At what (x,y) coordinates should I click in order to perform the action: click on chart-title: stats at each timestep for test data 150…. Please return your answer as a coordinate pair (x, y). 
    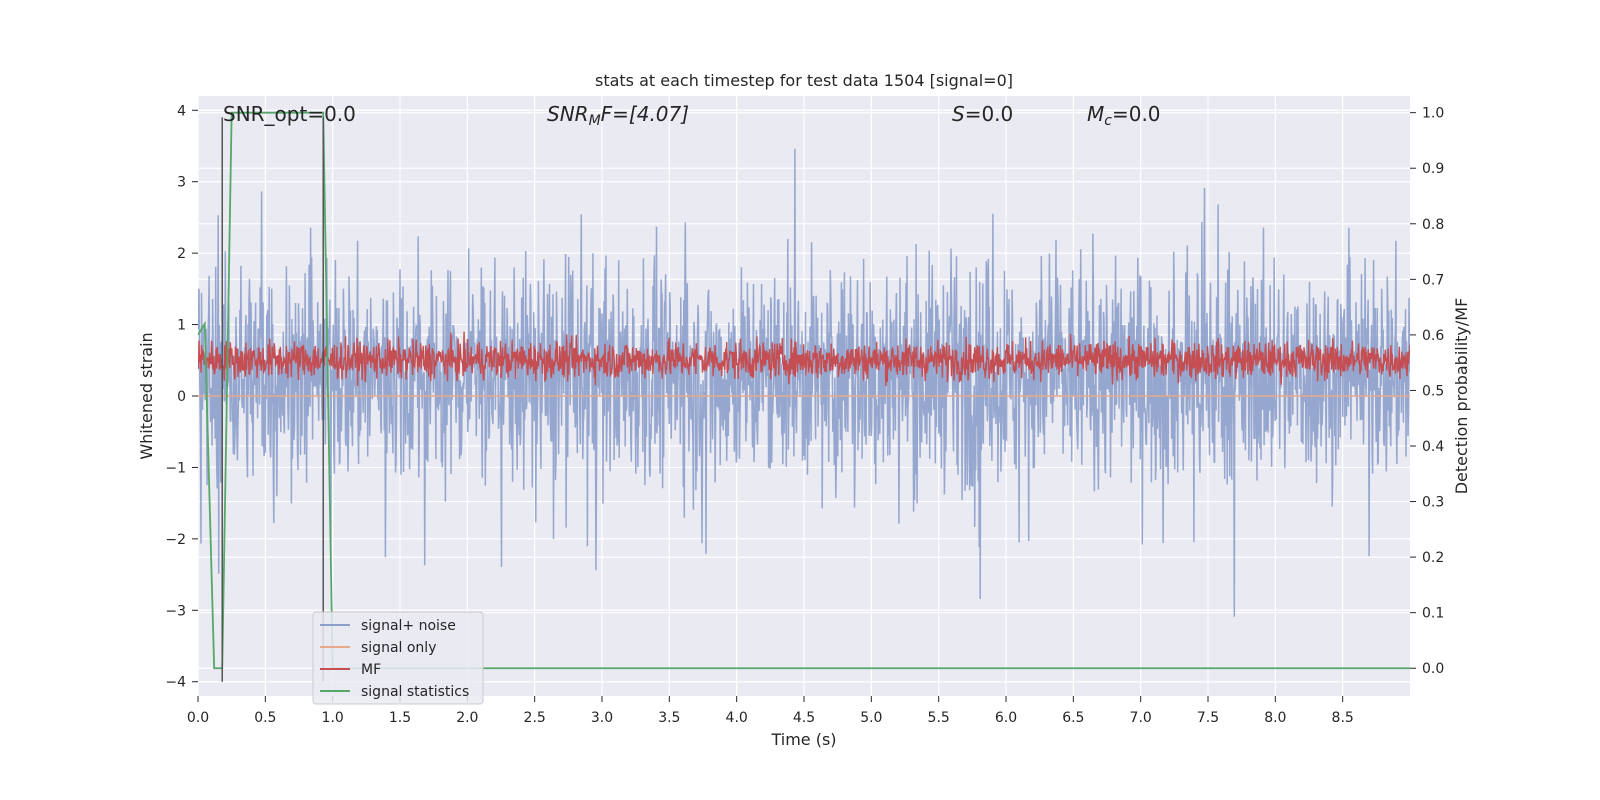
    Looking at the image, I should click on (804, 80).